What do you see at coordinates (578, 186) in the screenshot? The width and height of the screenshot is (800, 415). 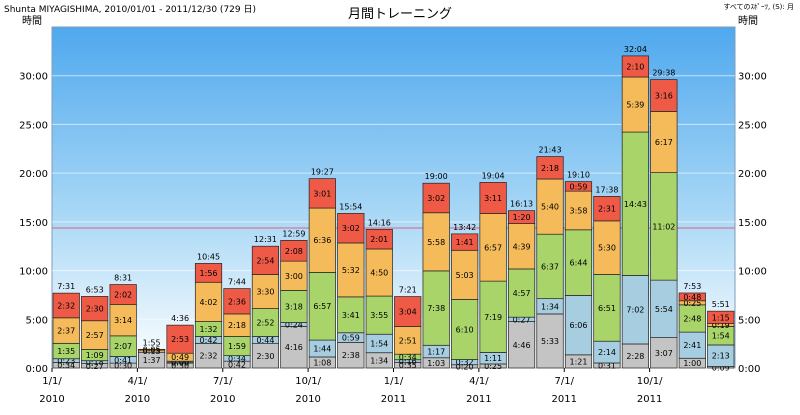 I see `segment-label: 0:59` at bounding box center [578, 186].